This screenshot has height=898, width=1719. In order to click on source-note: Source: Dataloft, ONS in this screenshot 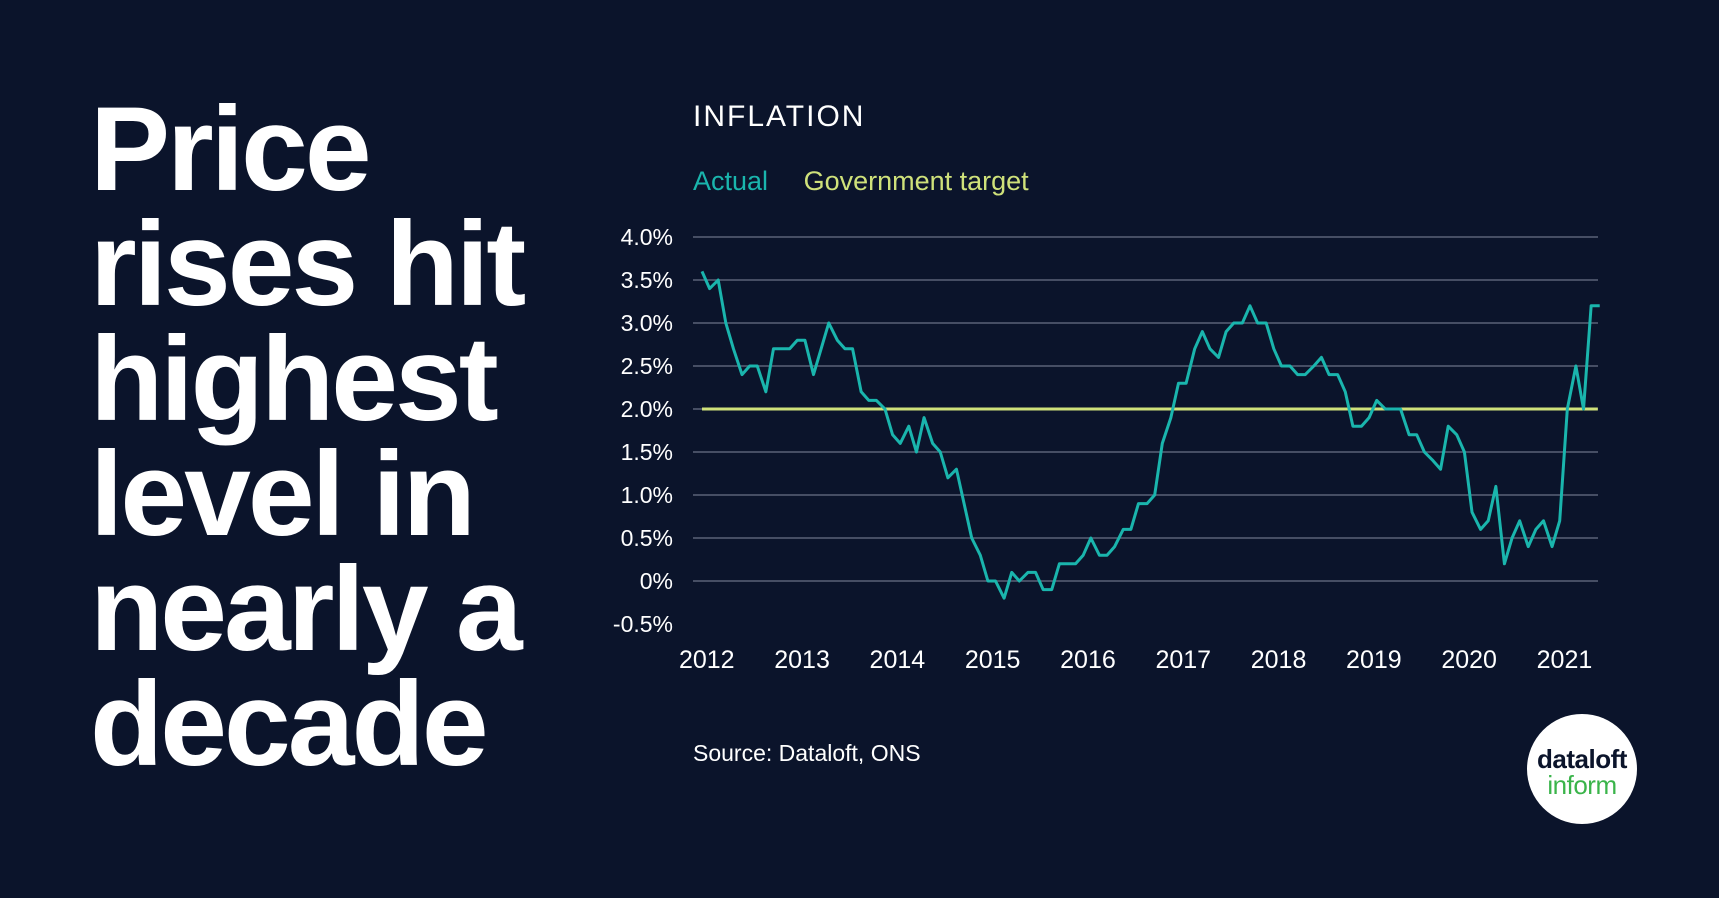, I will do `click(807, 753)`.